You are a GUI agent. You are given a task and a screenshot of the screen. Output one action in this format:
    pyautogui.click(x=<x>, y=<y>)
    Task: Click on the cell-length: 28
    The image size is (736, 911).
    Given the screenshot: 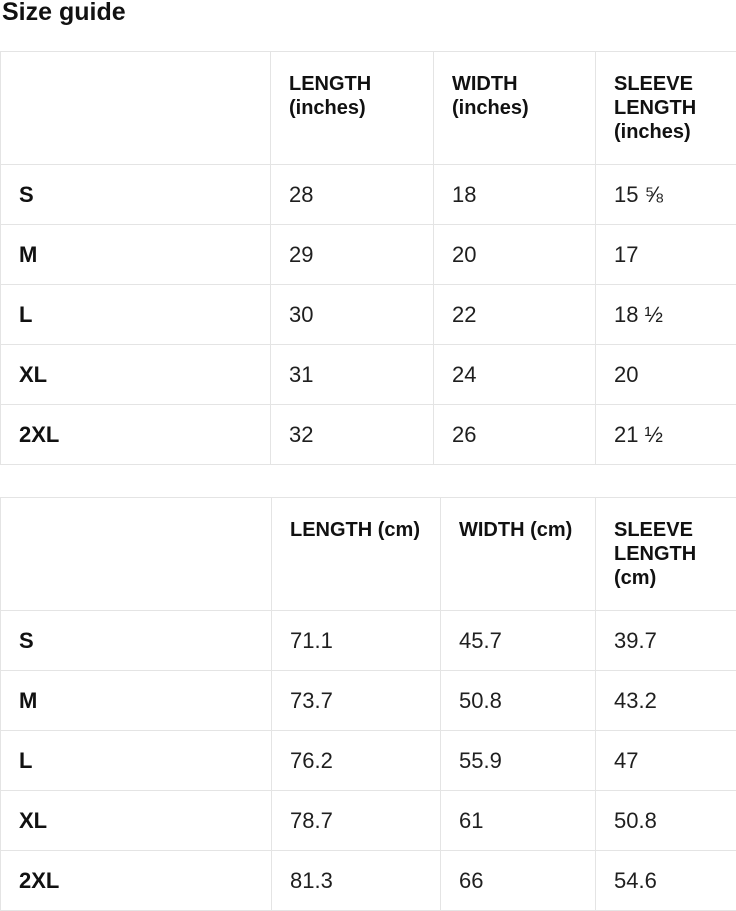 What is the action you would take?
    pyautogui.click(x=352, y=195)
    